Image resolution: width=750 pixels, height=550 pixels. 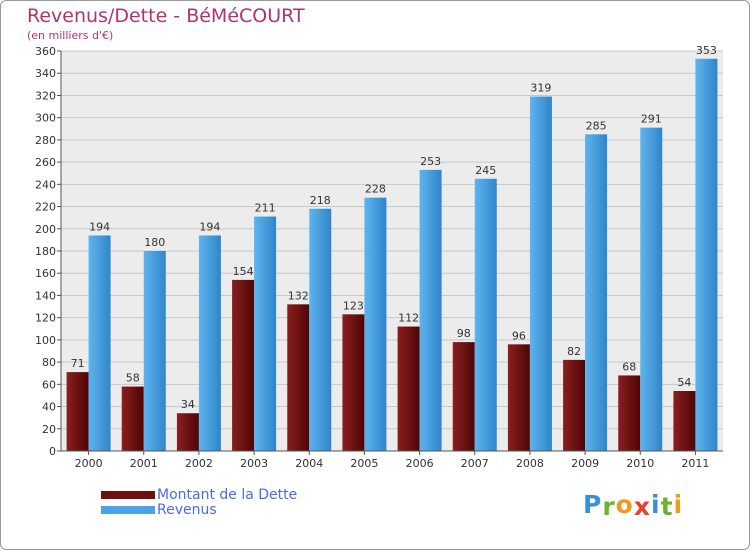 I want to click on y-tick-label: 100, so click(x=45, y=340).